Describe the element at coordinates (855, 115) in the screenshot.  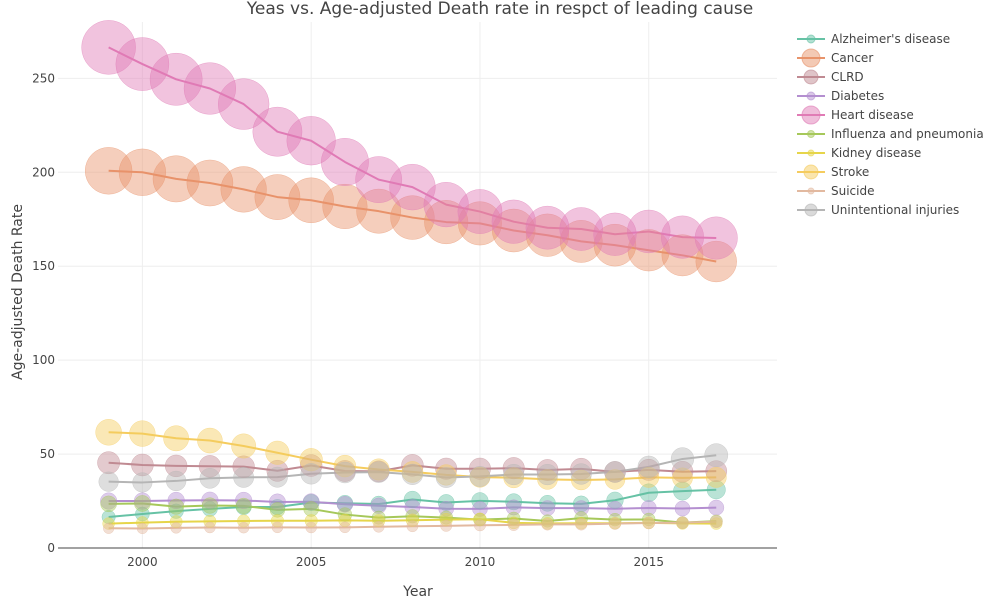
I see `legend-item-heart-disease: Heart disease` at that location.